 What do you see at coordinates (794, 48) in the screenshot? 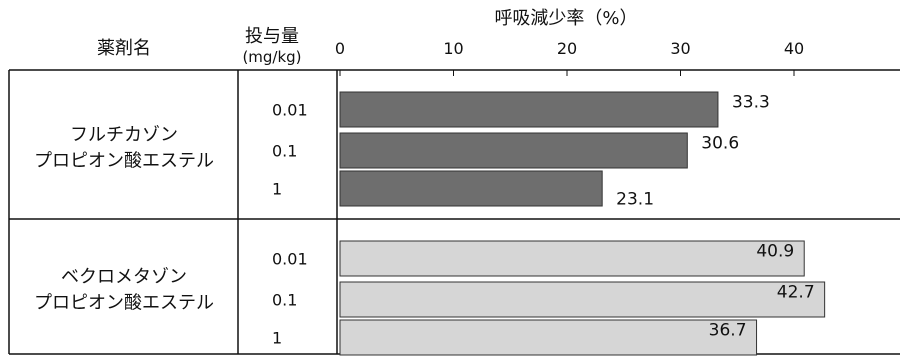
I see `x-tick-label: 40` at bounding box center [794, 48].